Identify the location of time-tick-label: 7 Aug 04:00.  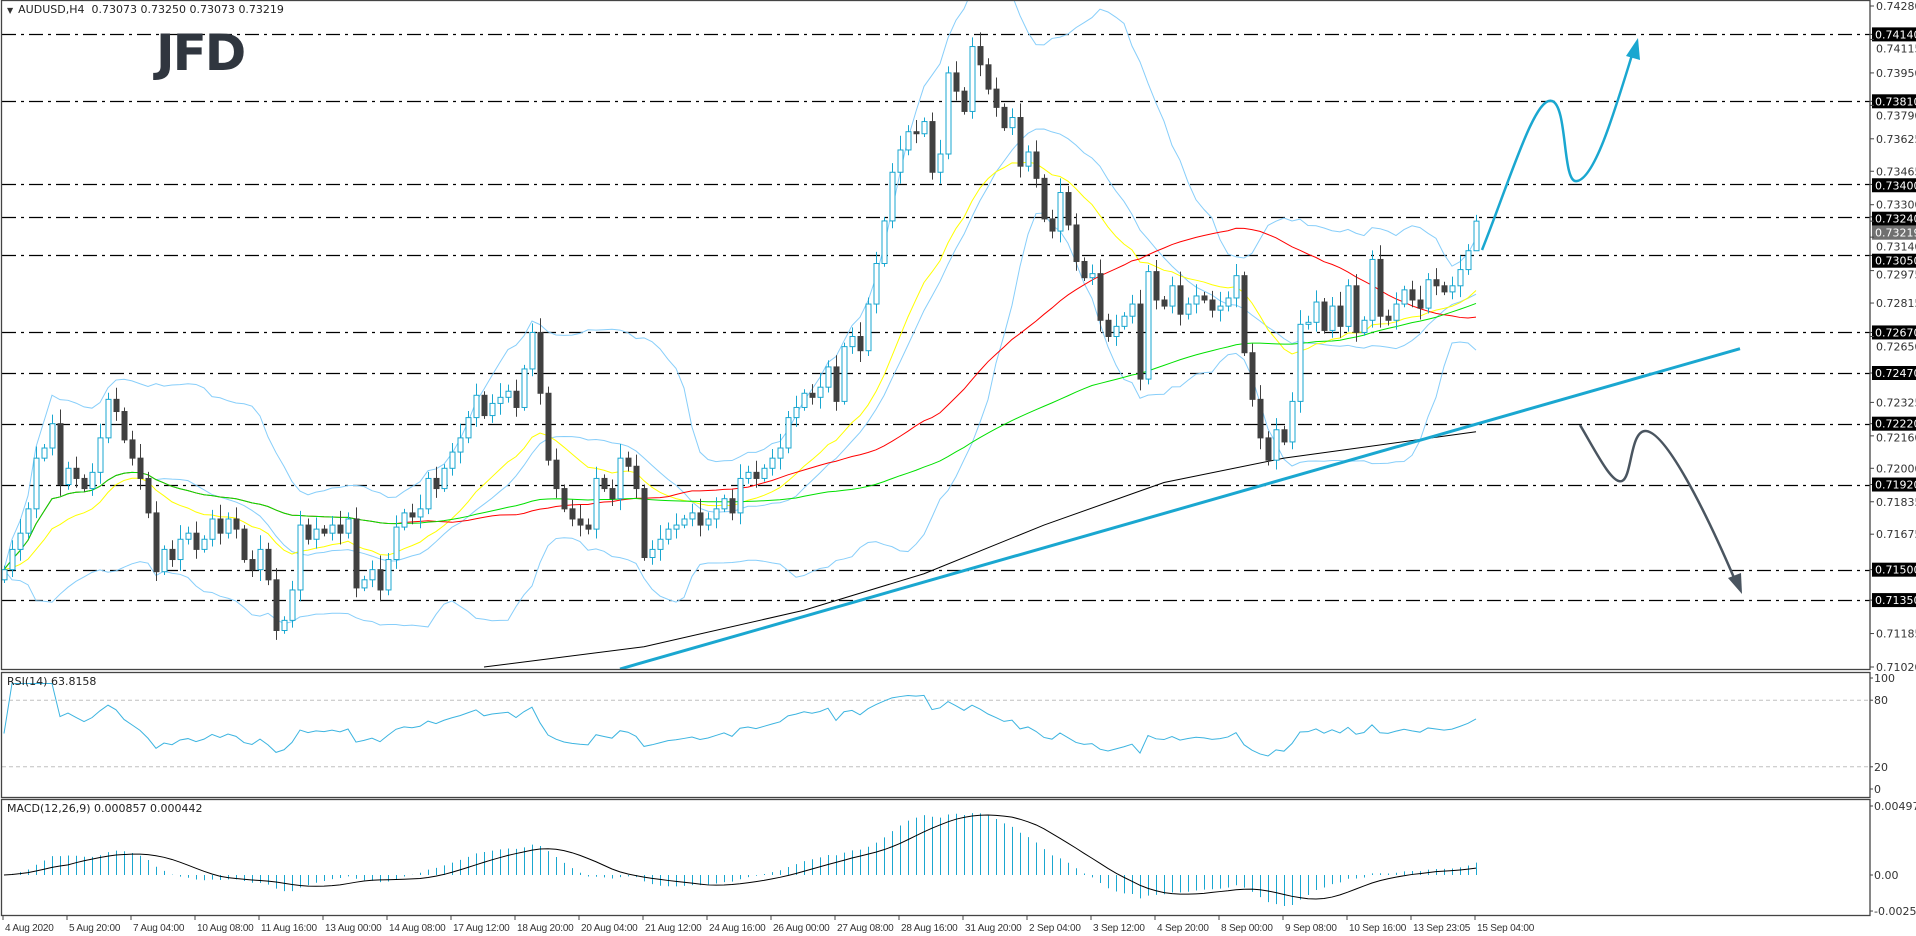
(159, 928).